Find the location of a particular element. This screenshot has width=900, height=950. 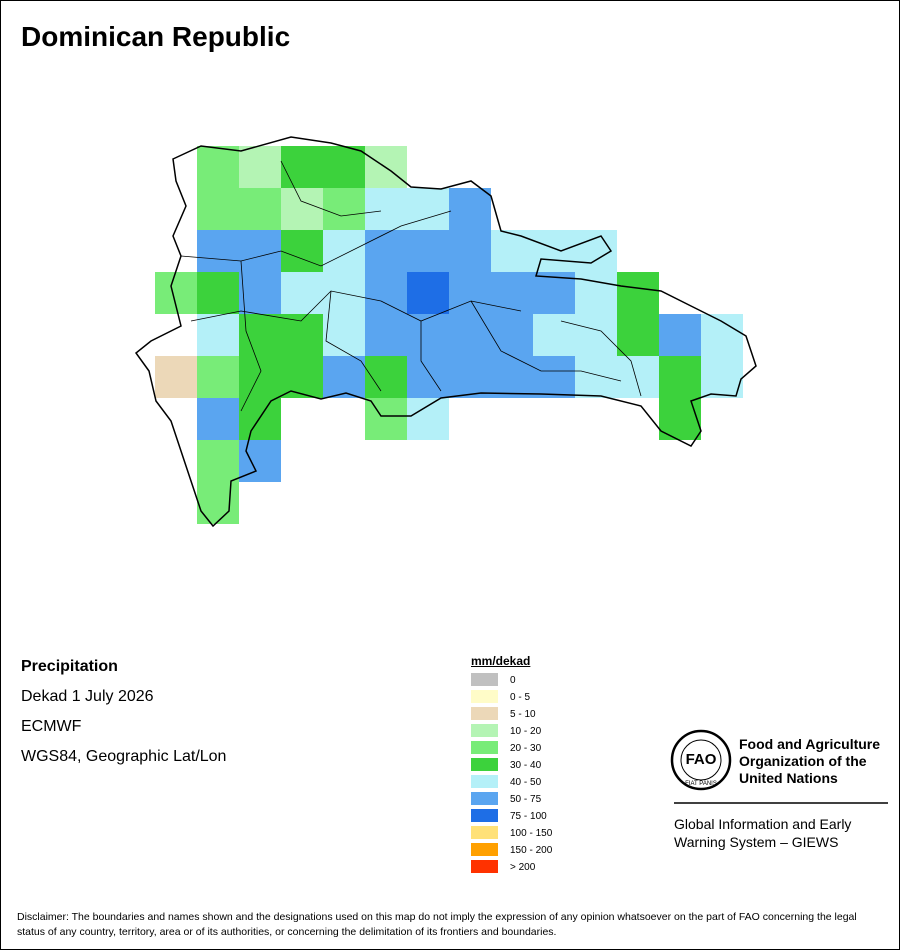

legend-label: 75 - 100 is located at coordinates (528, 816).